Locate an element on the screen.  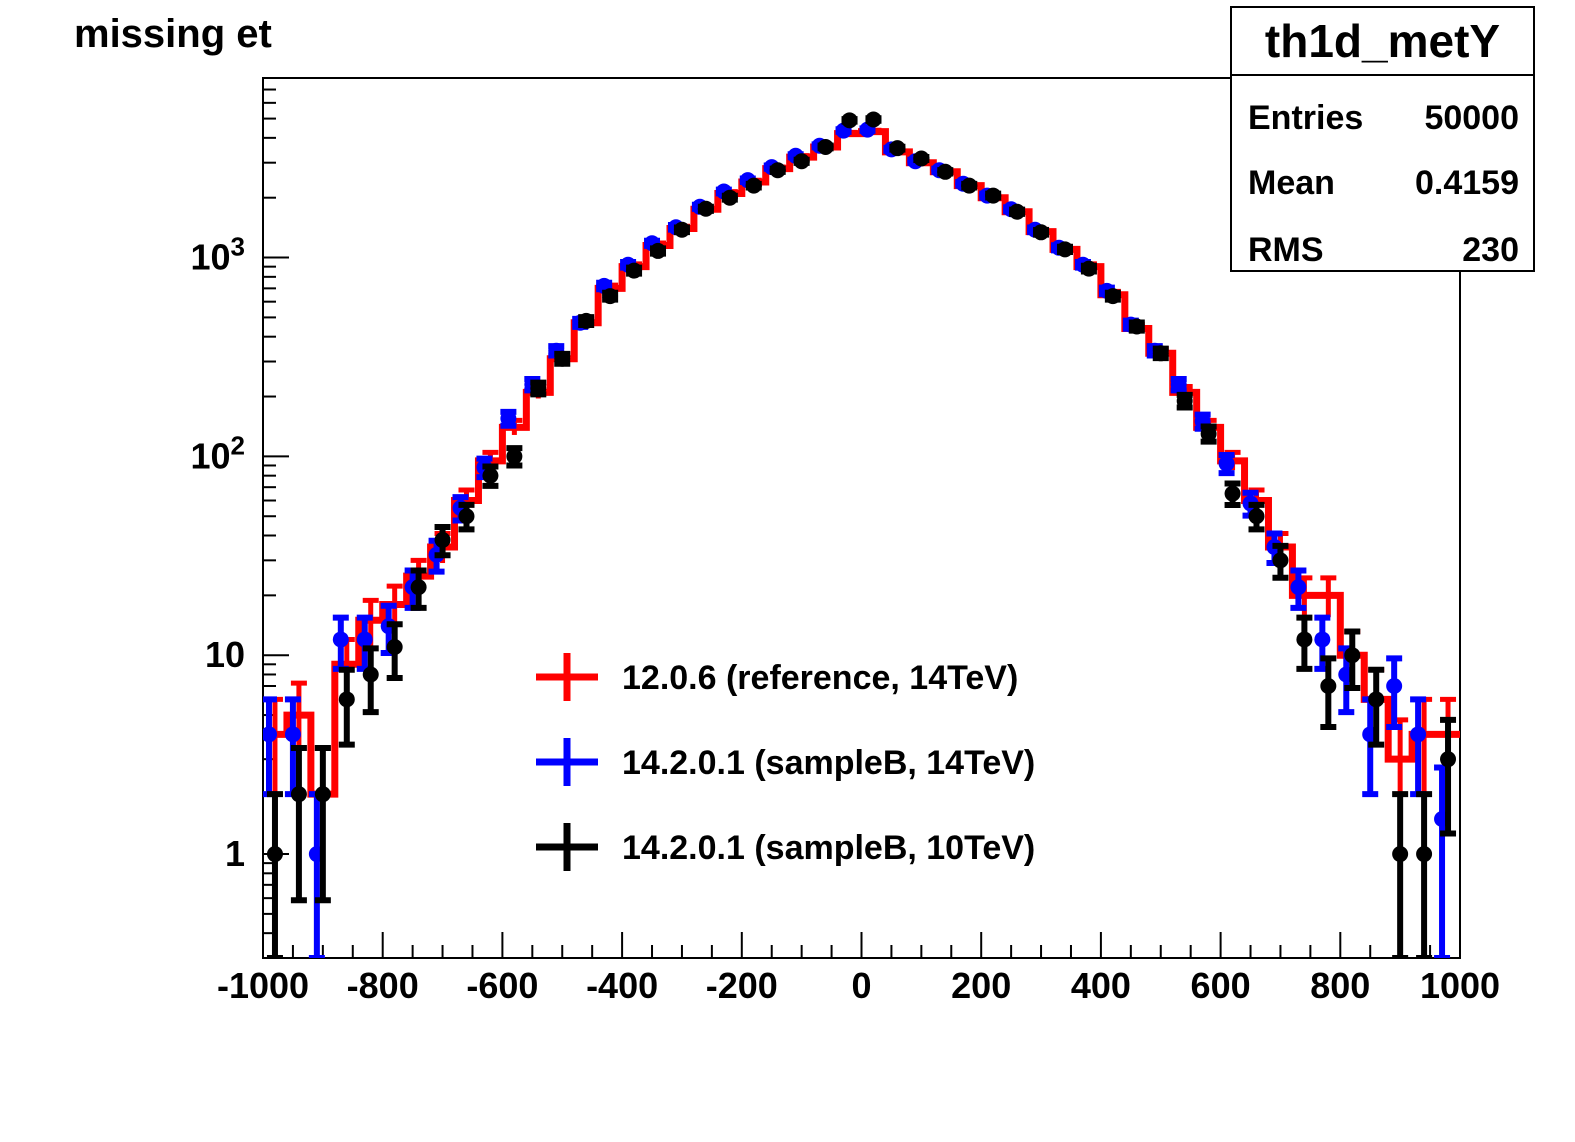
x-tick-label: -600 is located at coordinates (502, 985).